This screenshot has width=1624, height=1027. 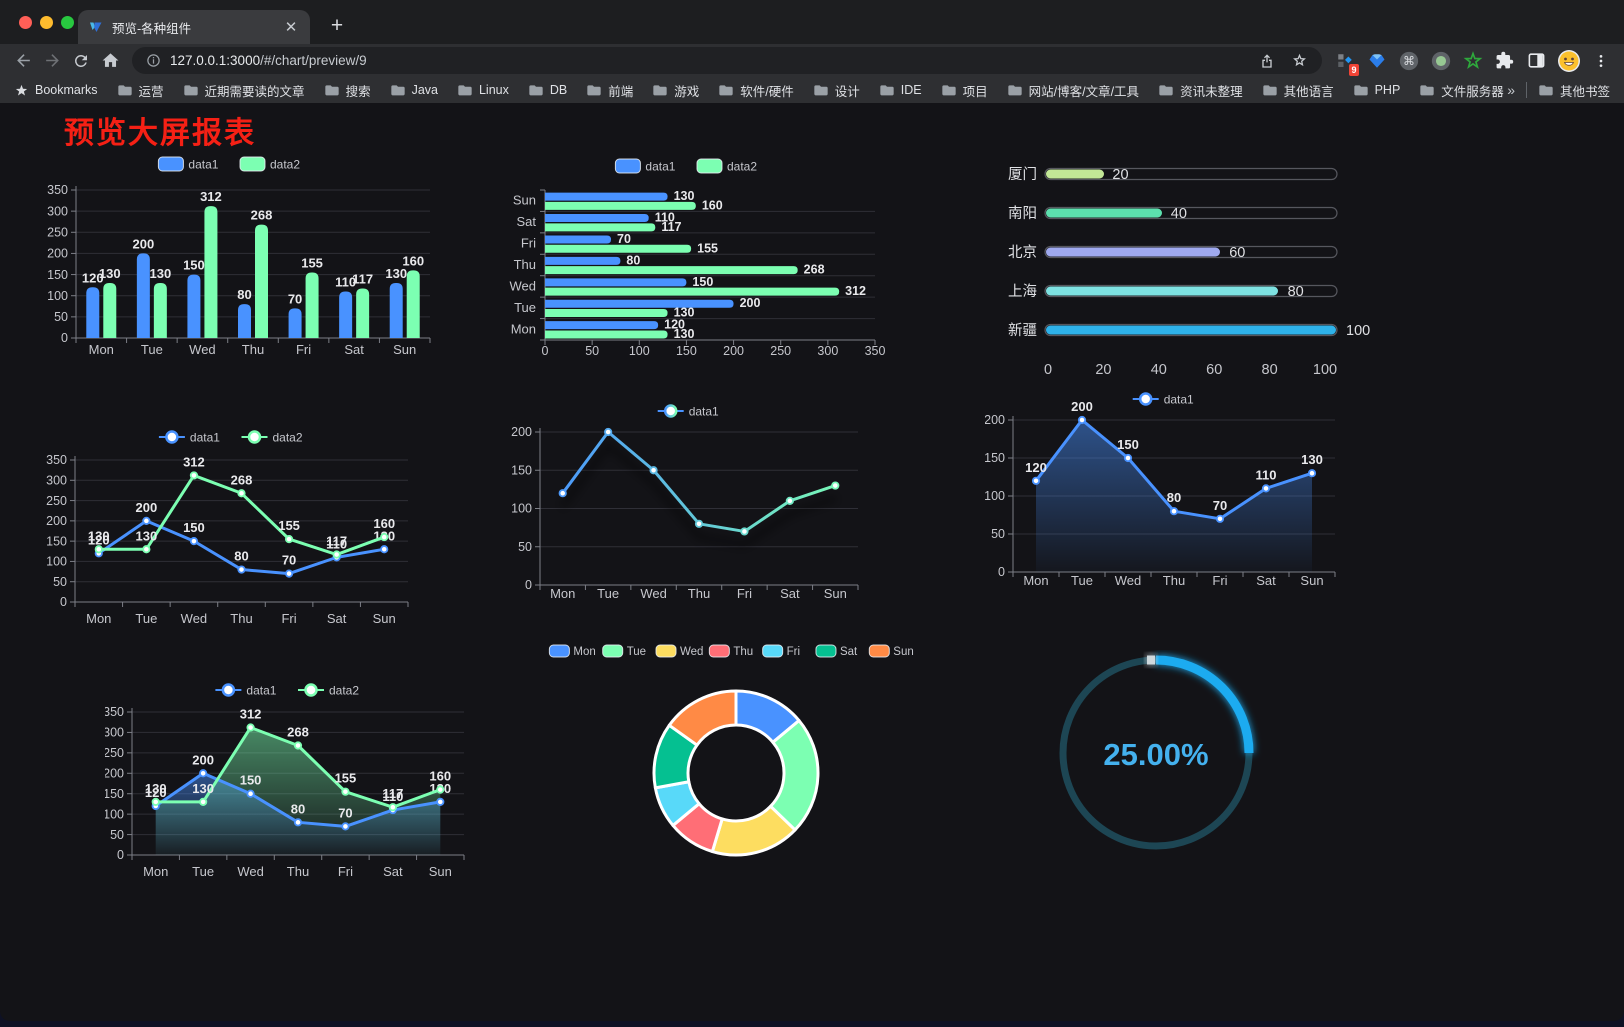 I want to click on green-star-extension-icon, so click(x=1472, y=61).